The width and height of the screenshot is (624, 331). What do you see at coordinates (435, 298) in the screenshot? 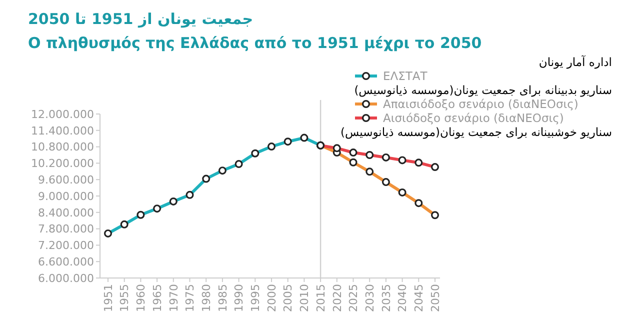
I see `x-tick-label: 2050` at bounding box center [435, 298].